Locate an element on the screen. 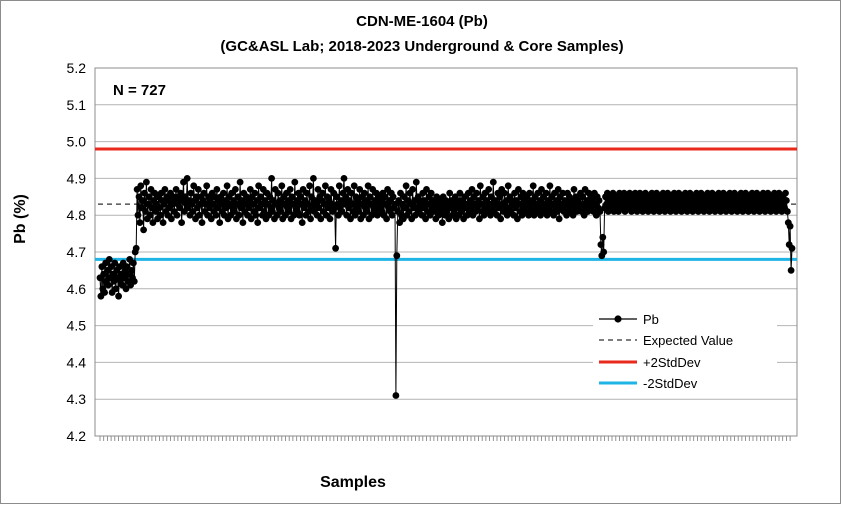  legend-minus2sd-label: -2StdDev is located at coordinates (670, 383).